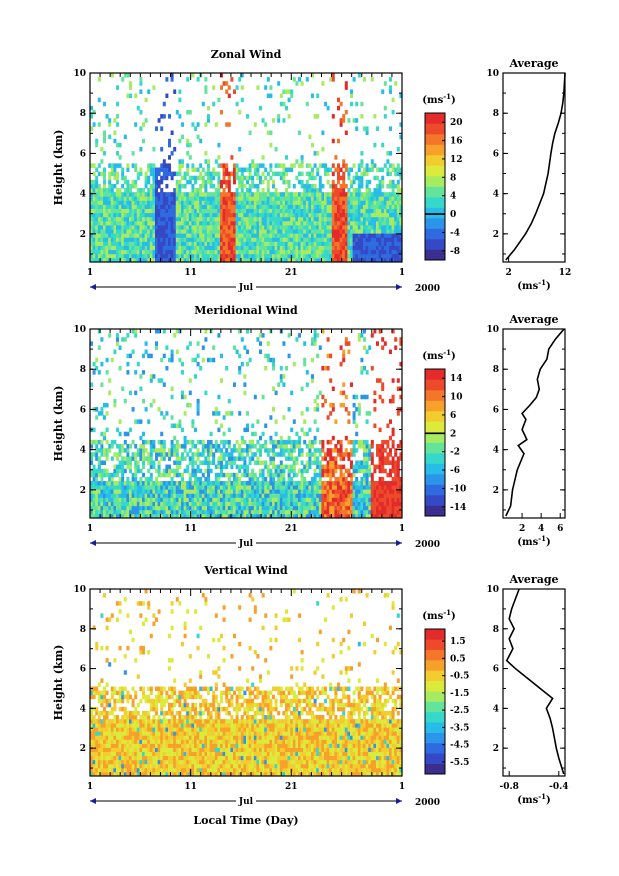  Describe the element at coordinates (533, 285) in the screenshot. I see `average-x-label: (ms-1)` at that location.